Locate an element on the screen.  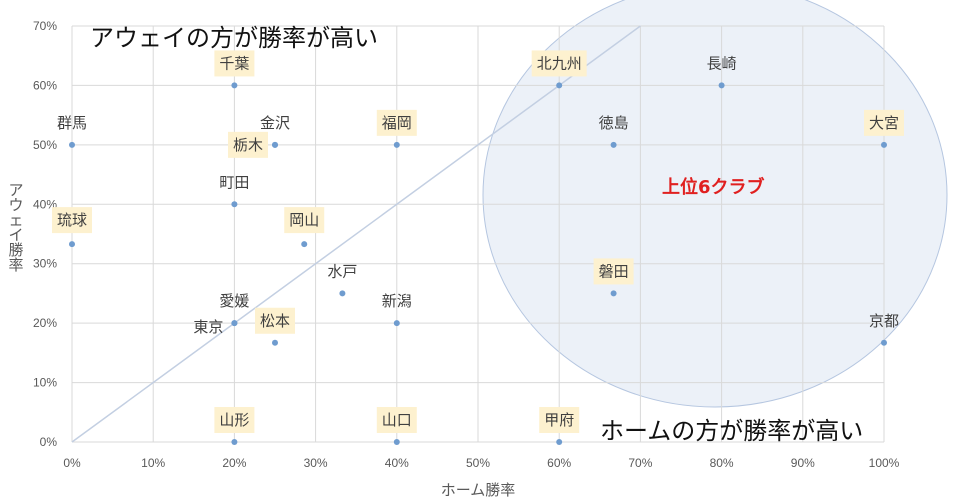
y-tick-label: 30% is located at coordinates (45, 264).